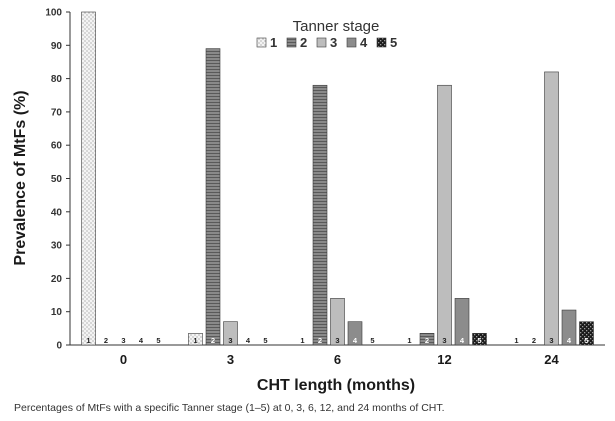 This screenshot has width=615, height=421. I want to click on y-tick-label: 100, so click(53, 13).